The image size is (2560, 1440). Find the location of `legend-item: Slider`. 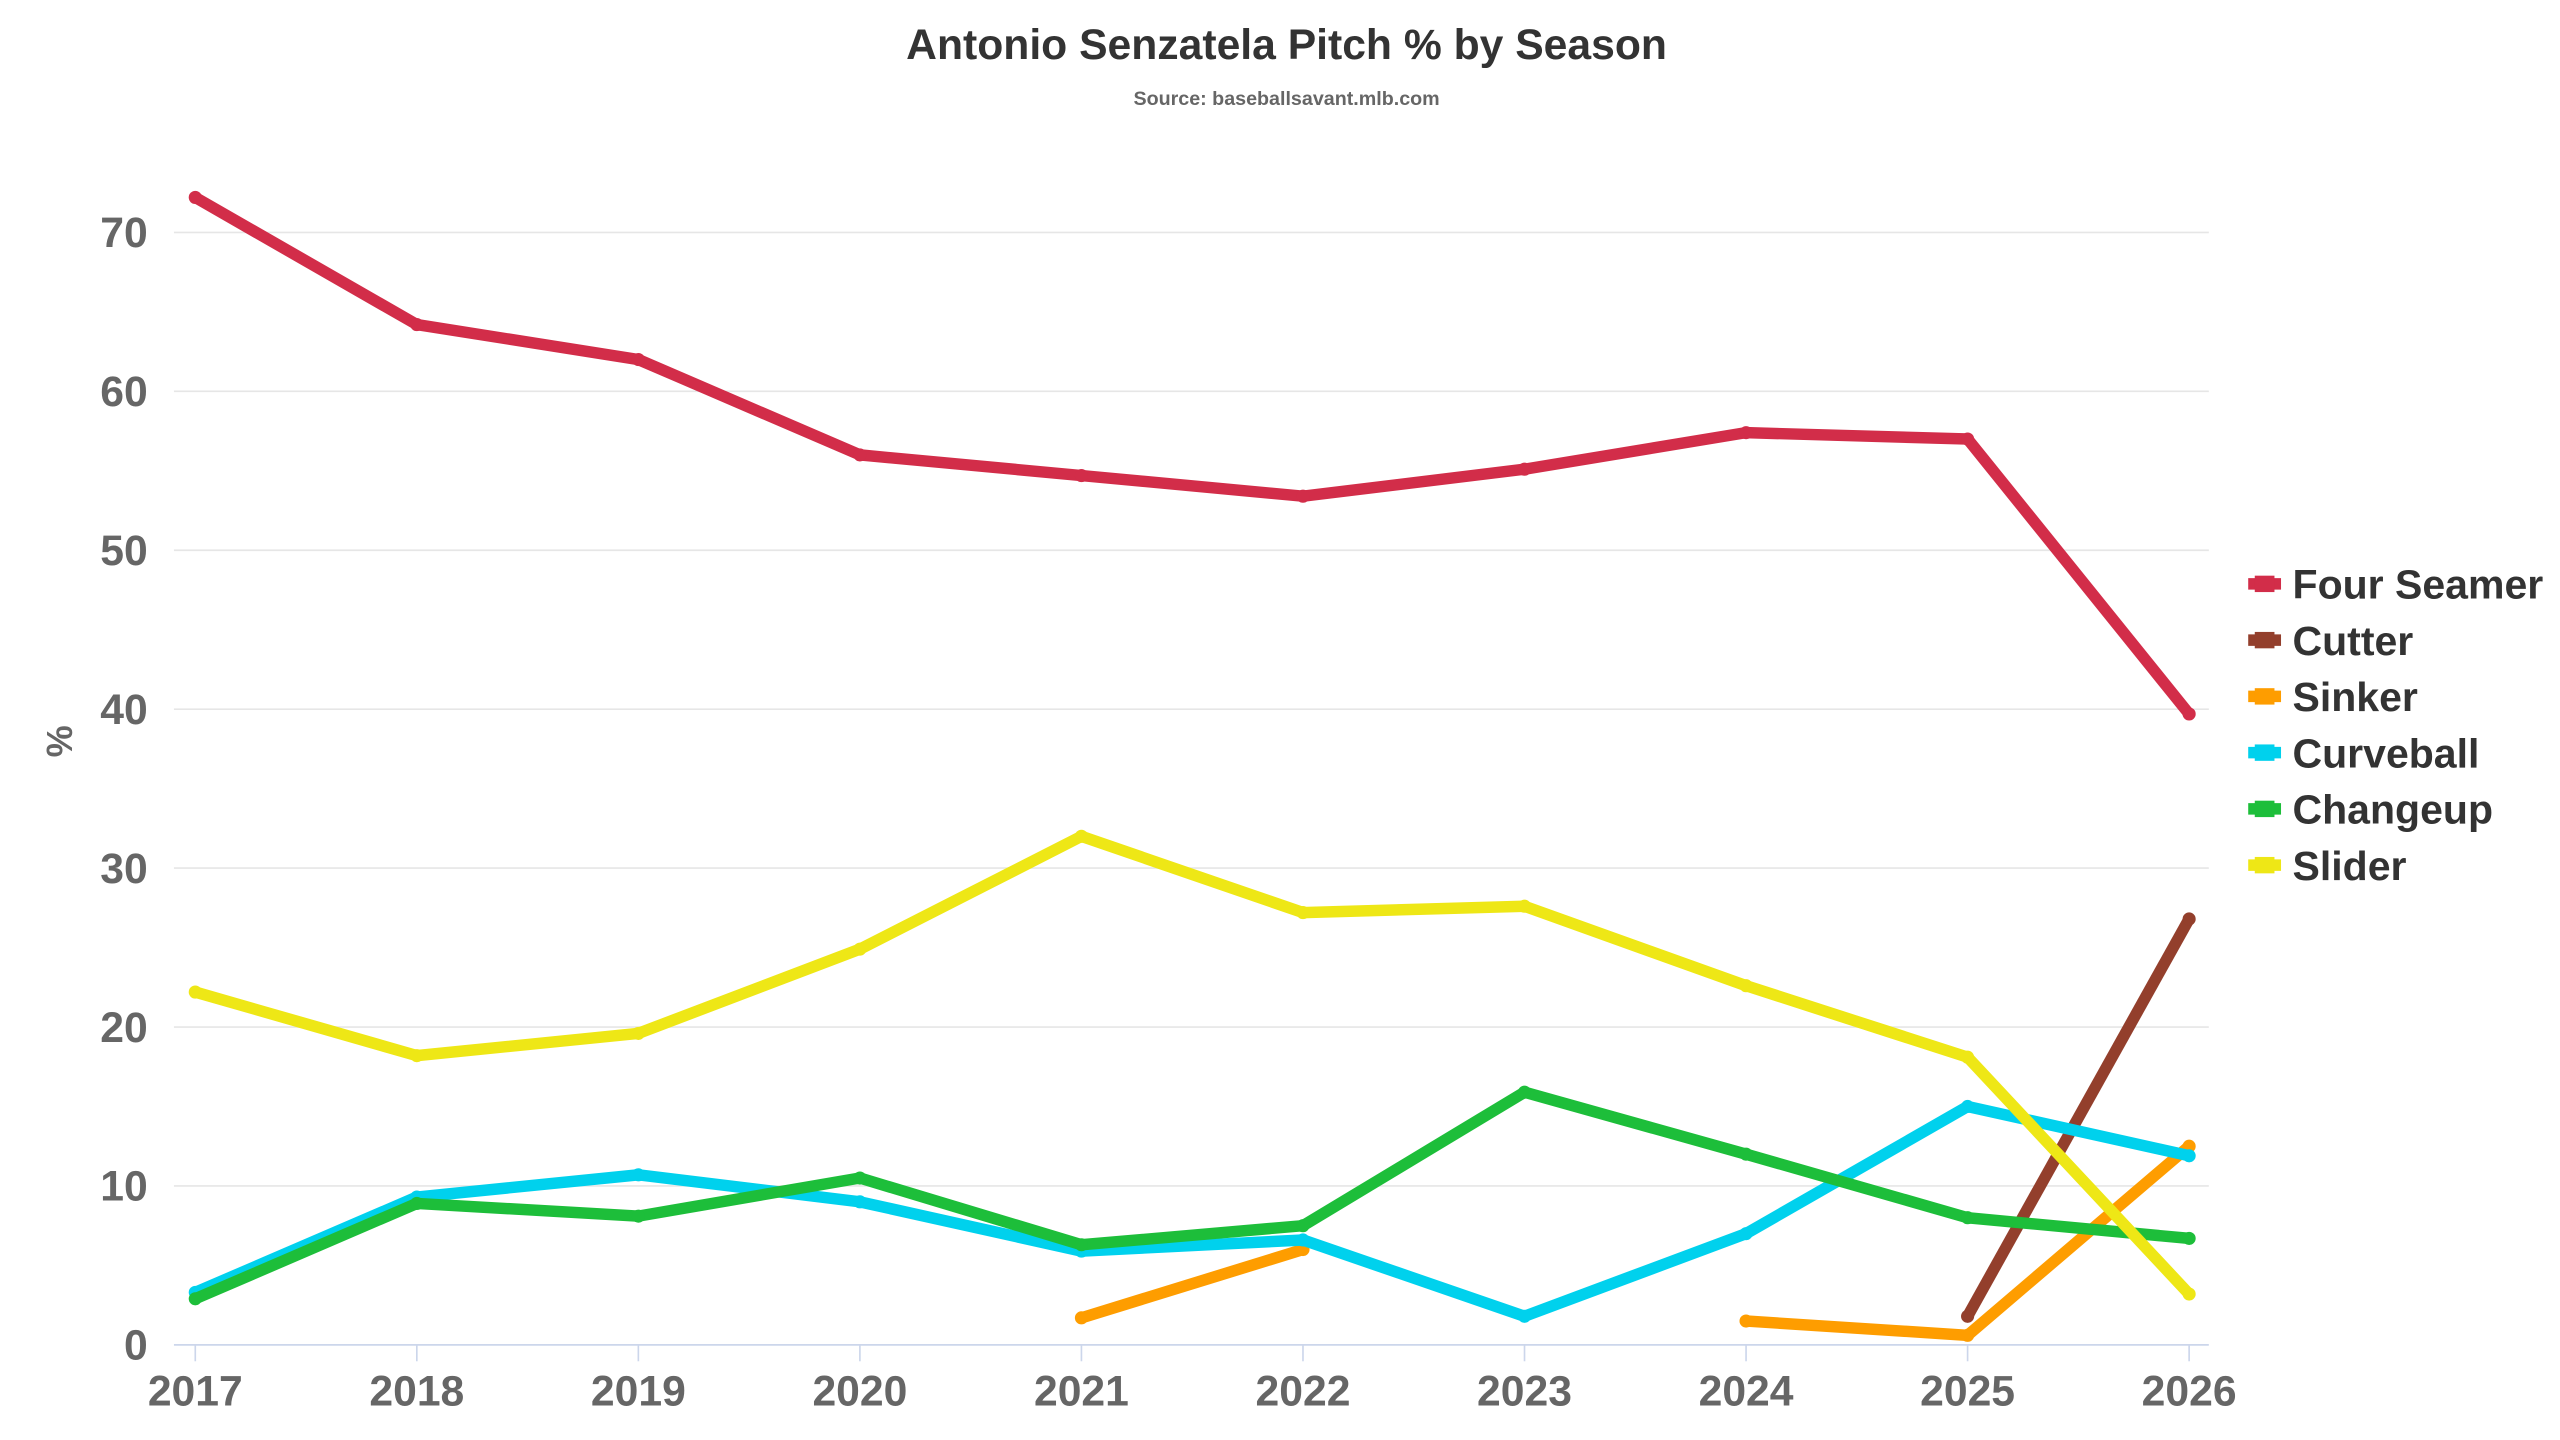

legend-item: Slider is located at coordinates (2327, 866).